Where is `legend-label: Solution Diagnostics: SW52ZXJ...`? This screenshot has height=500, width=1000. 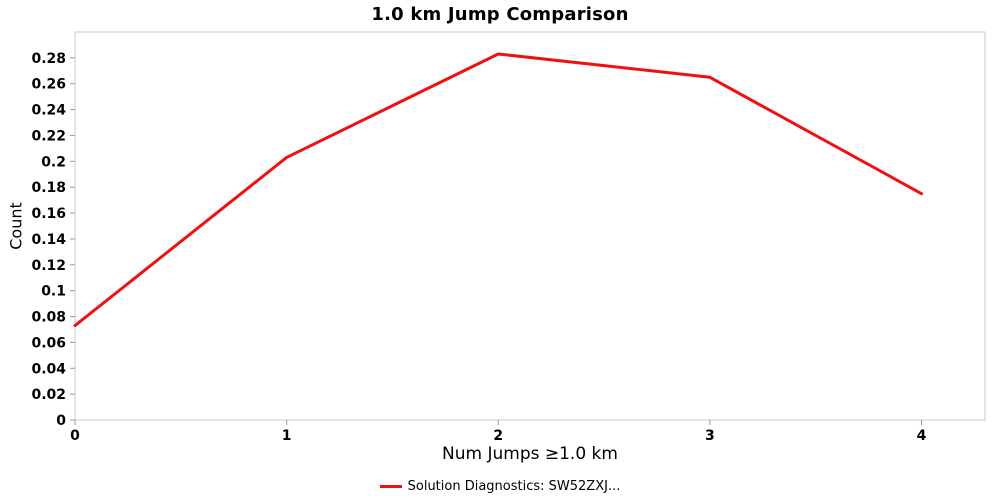
legend-label: Solution Diagnostics: SW52ZXJ... is located at coordinates (514, 486).